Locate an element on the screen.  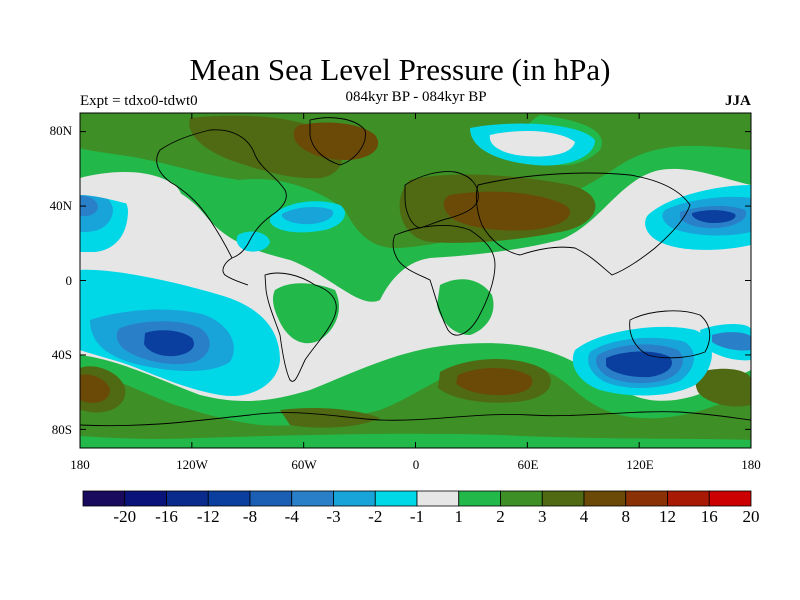
europe-coast is located at coordinates (441, 200).